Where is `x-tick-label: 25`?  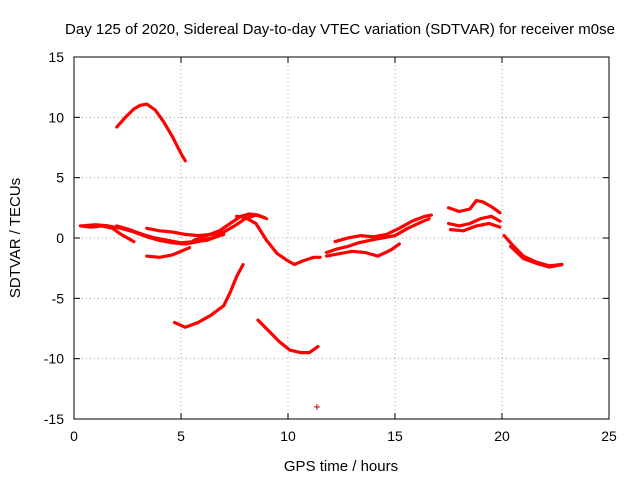 x-tick-label: 25 is located at coordinates (609, 436).